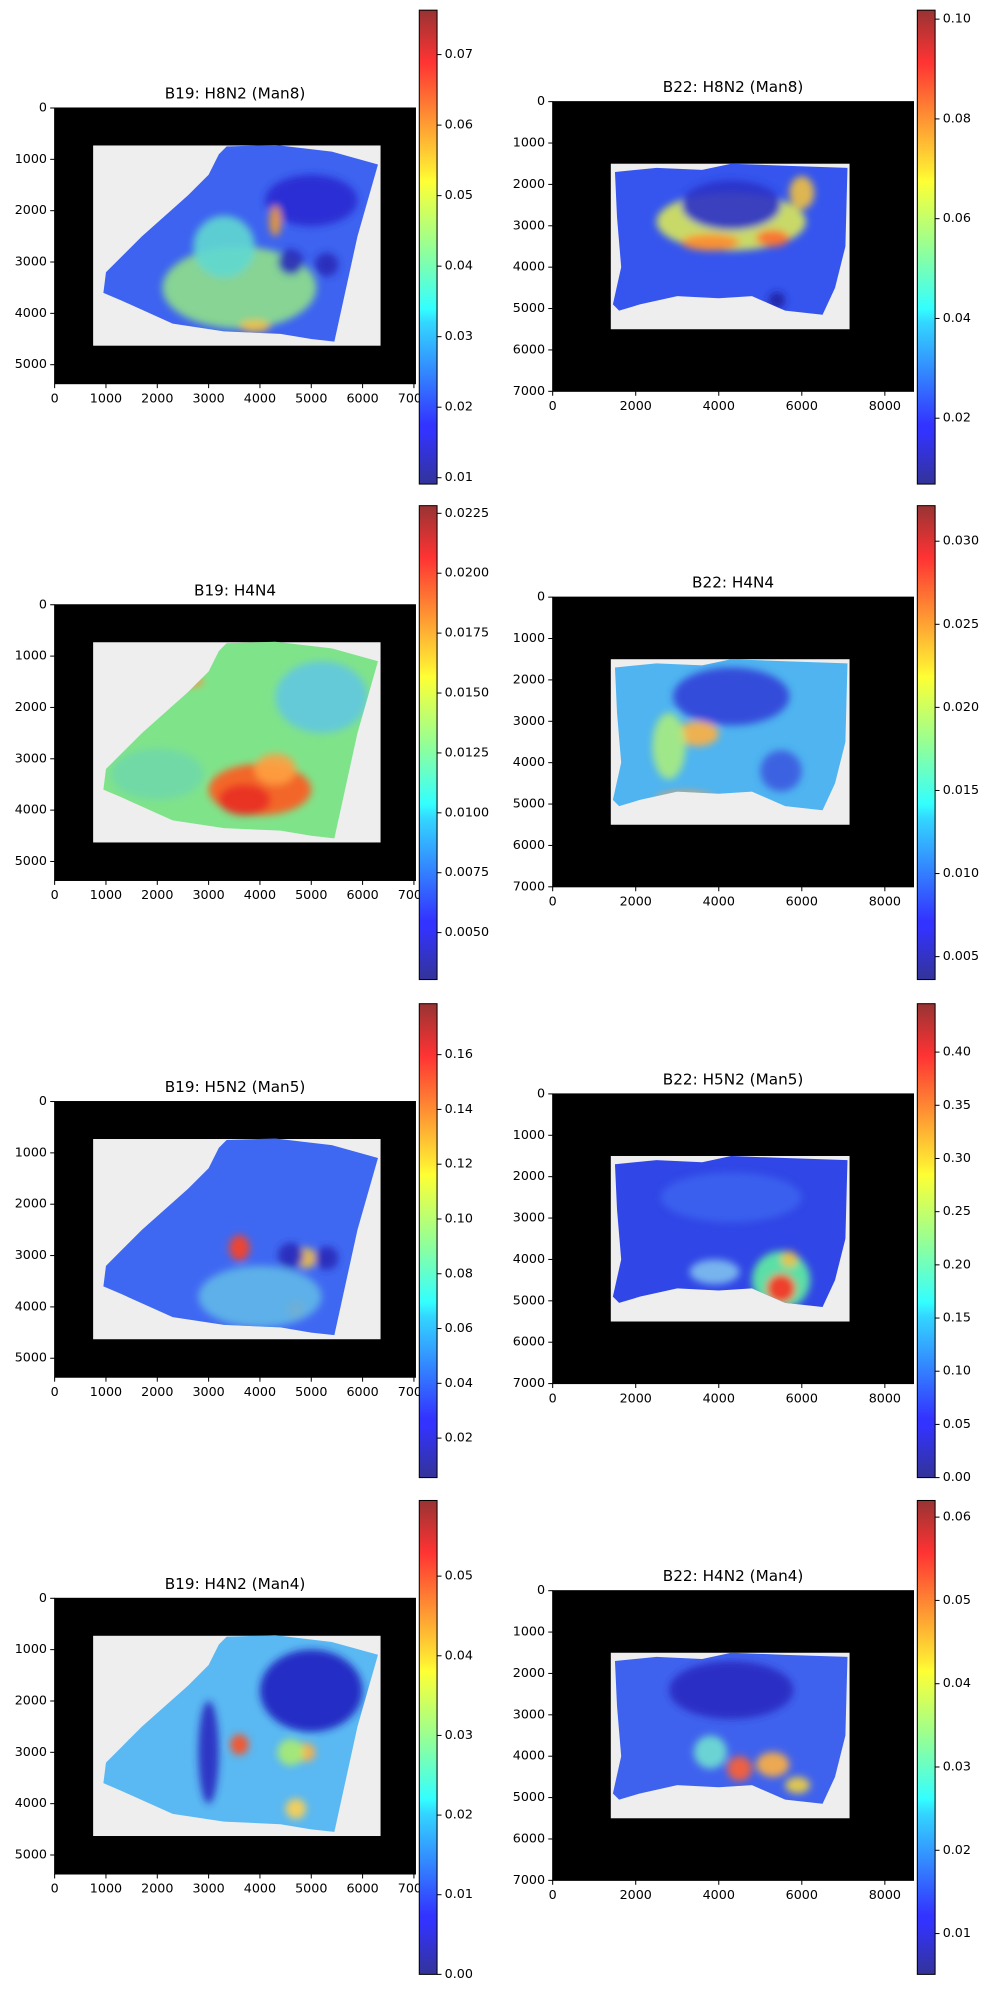  I want to click on colorbar-tick-label: 0.005, so click(961, 955).